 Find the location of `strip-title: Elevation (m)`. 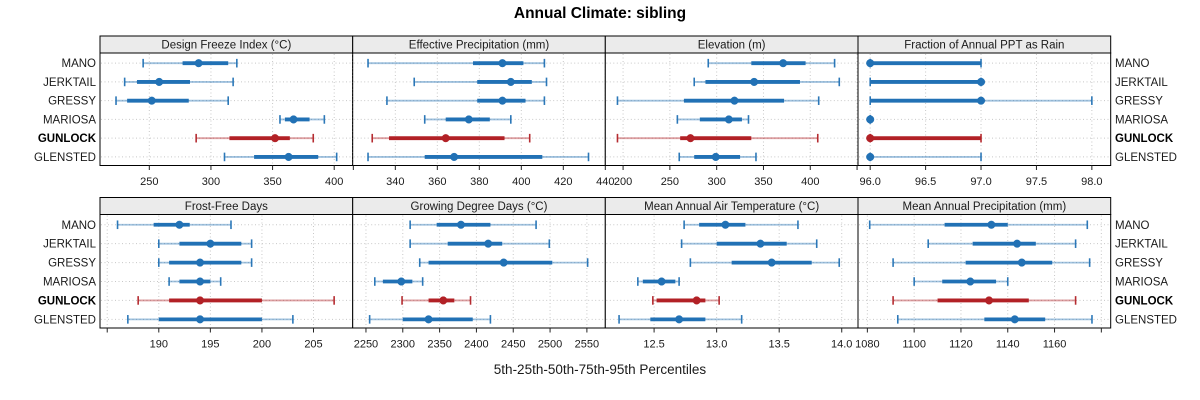

strip-title: Elevation (m) is located at coordinates (732, 46).